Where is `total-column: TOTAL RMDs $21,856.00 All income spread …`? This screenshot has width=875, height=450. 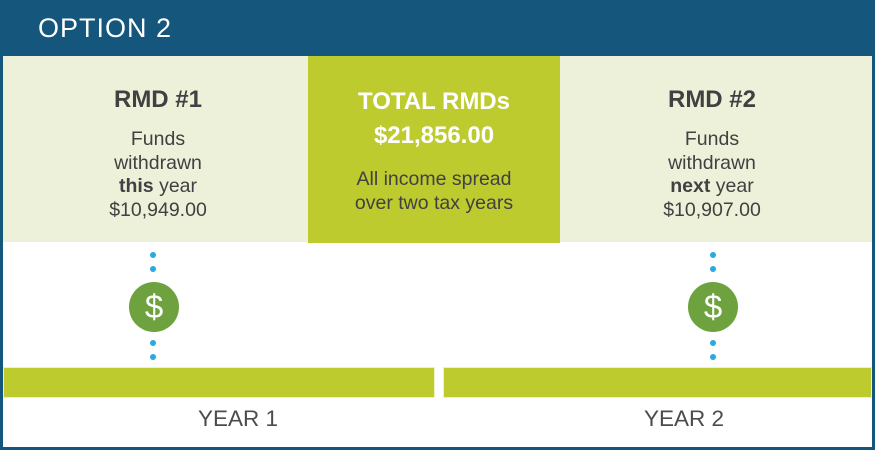 total-column: TOTAL RMDs $21,856.00 All income spread … is located at coordinates (434, 152).